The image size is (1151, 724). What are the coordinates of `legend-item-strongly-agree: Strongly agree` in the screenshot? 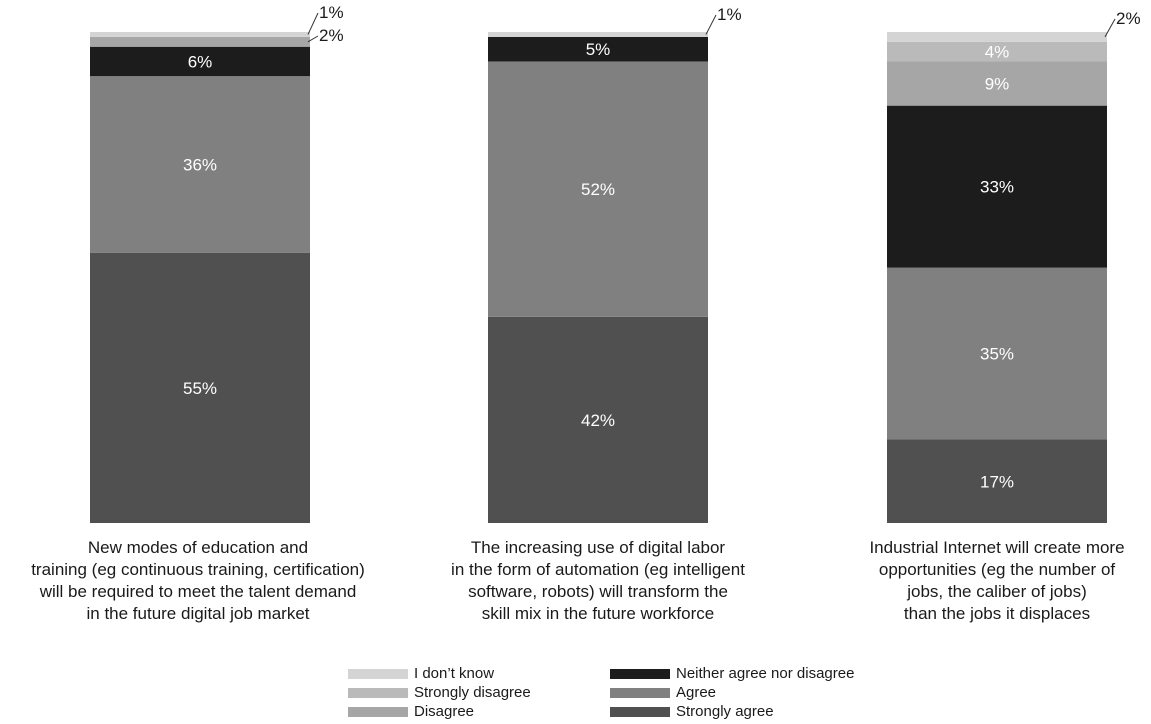 It's located at (732, 711).